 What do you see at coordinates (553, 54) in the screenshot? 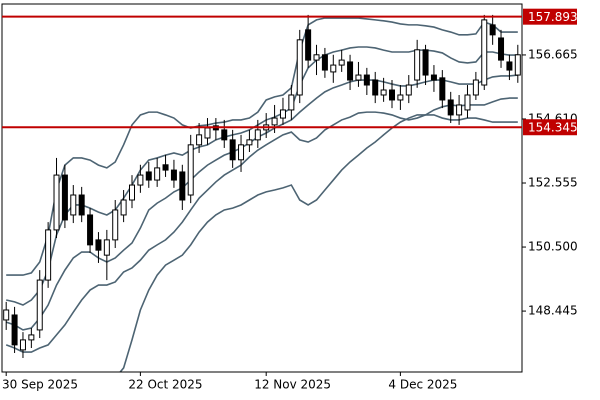
I see `y-tick-label: 156.665` at bounding box center [553, 54].